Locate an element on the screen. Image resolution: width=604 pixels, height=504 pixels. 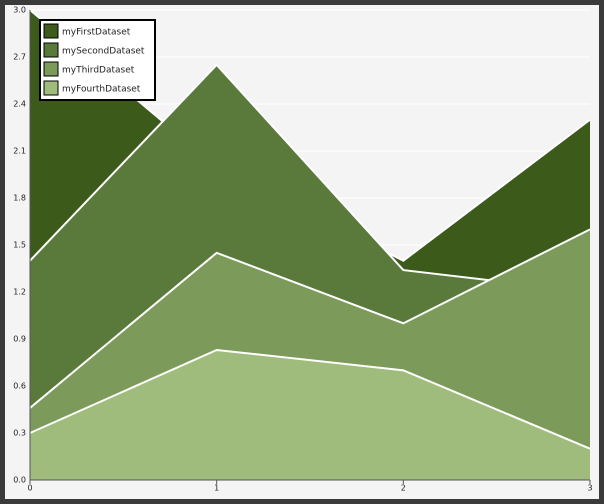
y-tick-label: 0.6 is located at coordinates (19, 386).